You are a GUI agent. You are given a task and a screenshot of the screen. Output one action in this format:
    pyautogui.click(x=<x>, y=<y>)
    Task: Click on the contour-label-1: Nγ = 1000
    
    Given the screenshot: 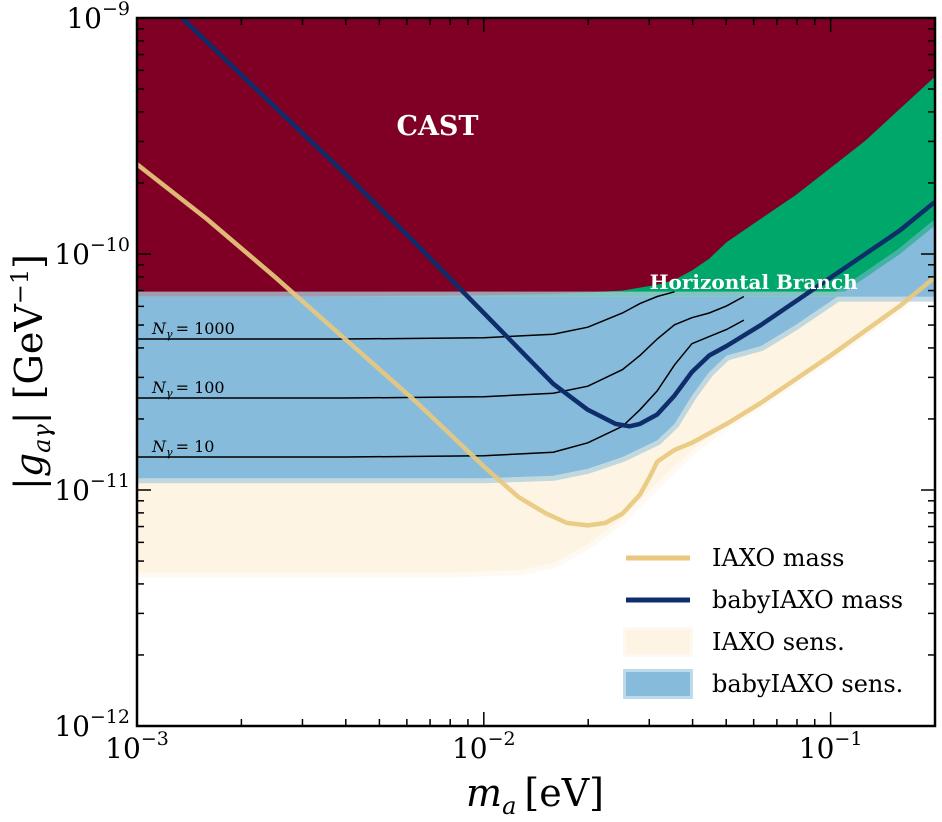 What is the action you would take?
    pyautogui.click(x=193, y=330)
    